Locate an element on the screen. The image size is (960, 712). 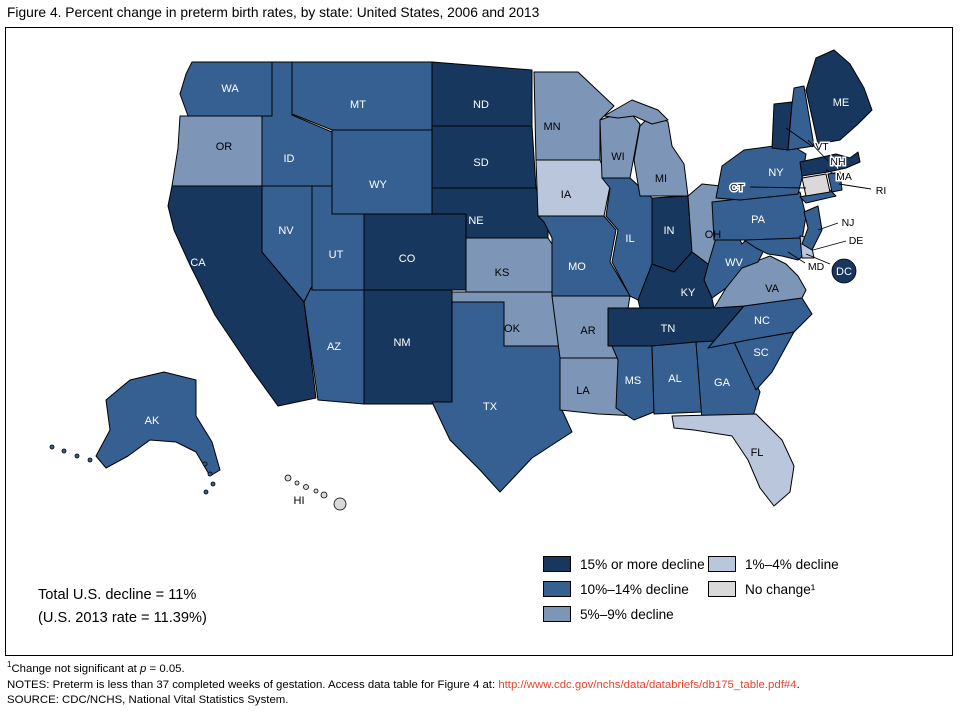
state-label-ct: CT is located at coordinates (737, 188).